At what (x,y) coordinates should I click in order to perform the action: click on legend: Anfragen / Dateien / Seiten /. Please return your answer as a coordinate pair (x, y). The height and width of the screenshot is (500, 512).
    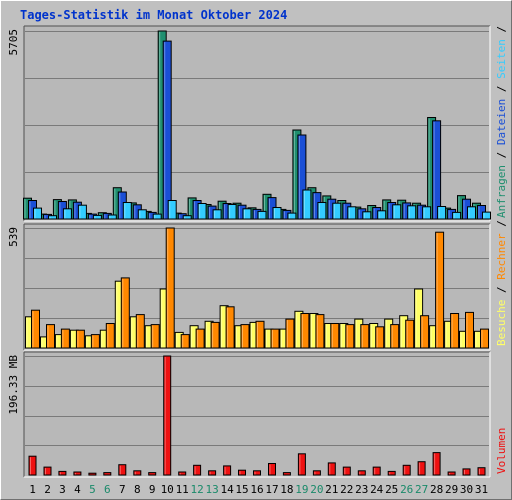
    Looking at the image, I should click on (501, 122).